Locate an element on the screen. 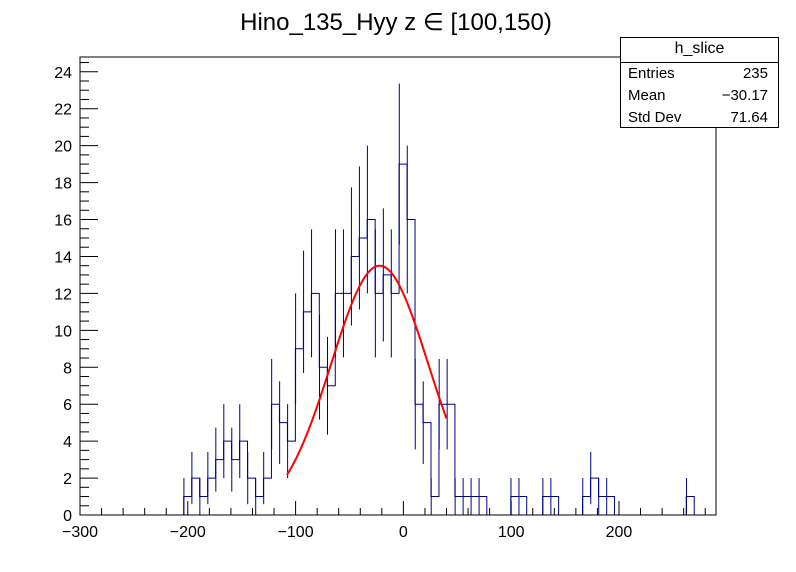  y-tick-label: 4 is located at coordinates (67, 442).